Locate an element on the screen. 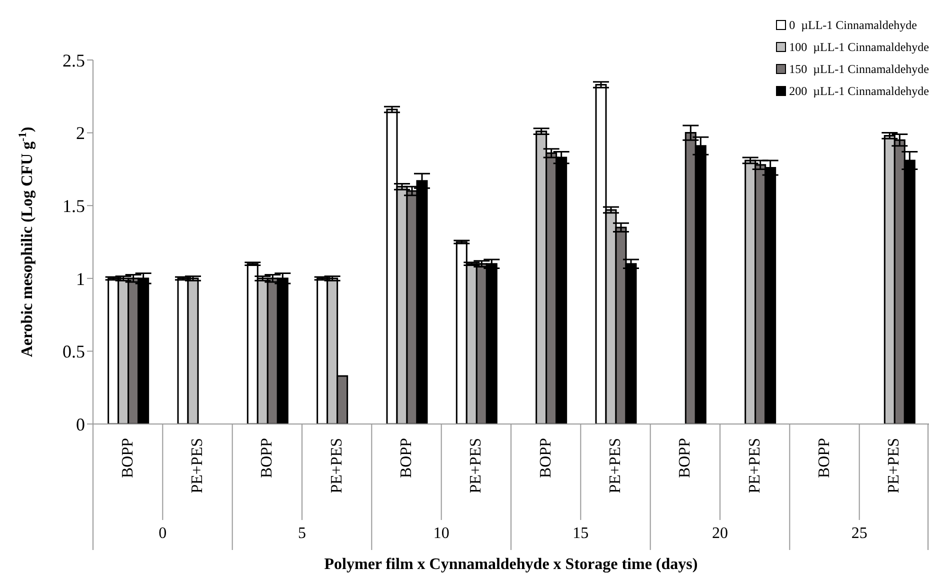 This screenshot has width=929, height=584. text: 5 is located at coordinates (302, 533).